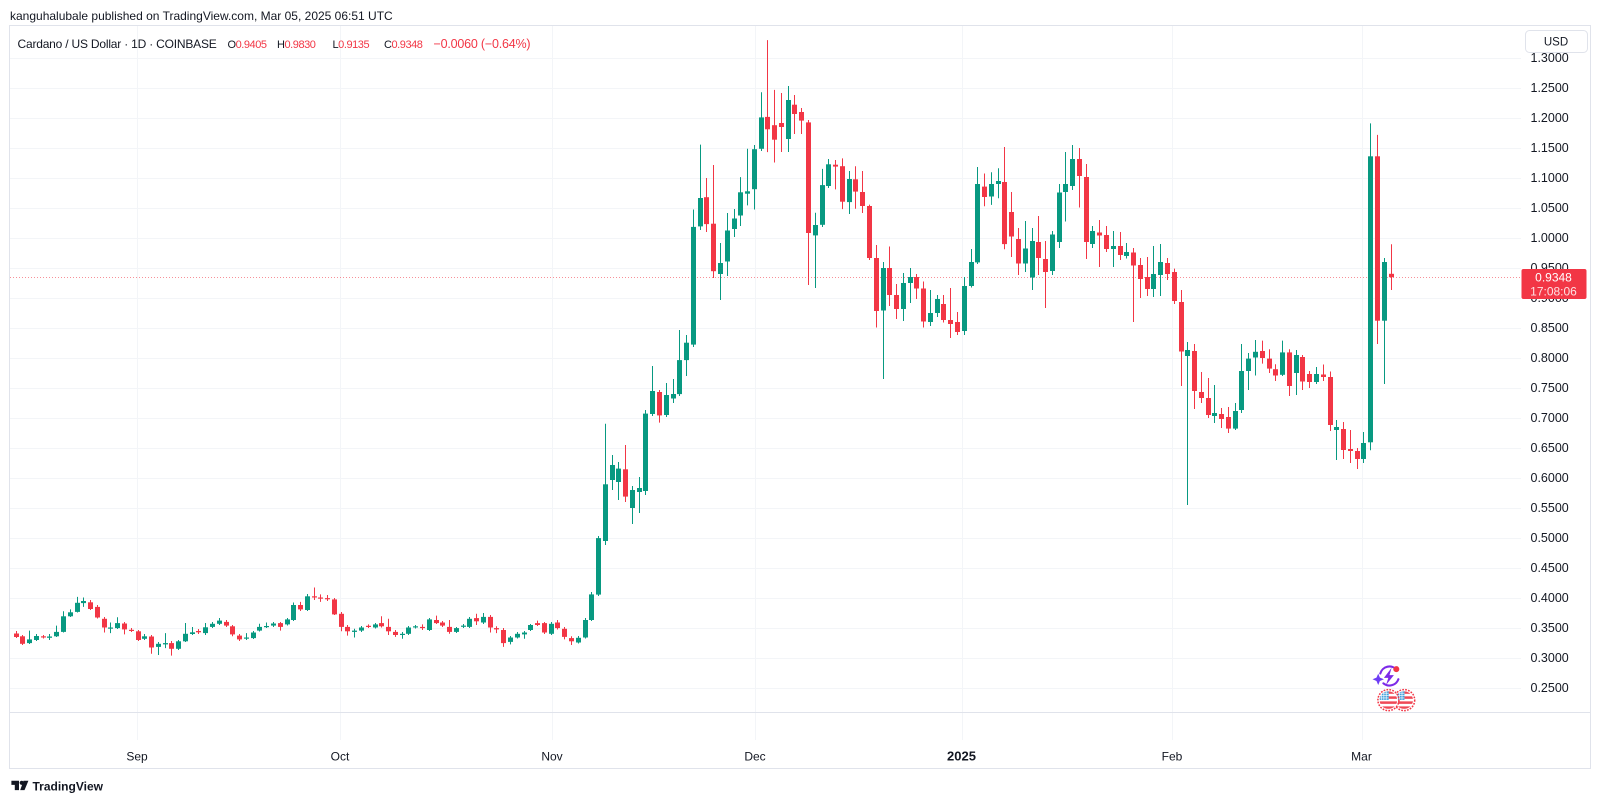 Image resolution: width=1600 pixels, height=803 pixels. What do you see at coordinates (403, 45) in the screenshot?
I see `svg-text: C0.9348` at bounding box center [403, 45].